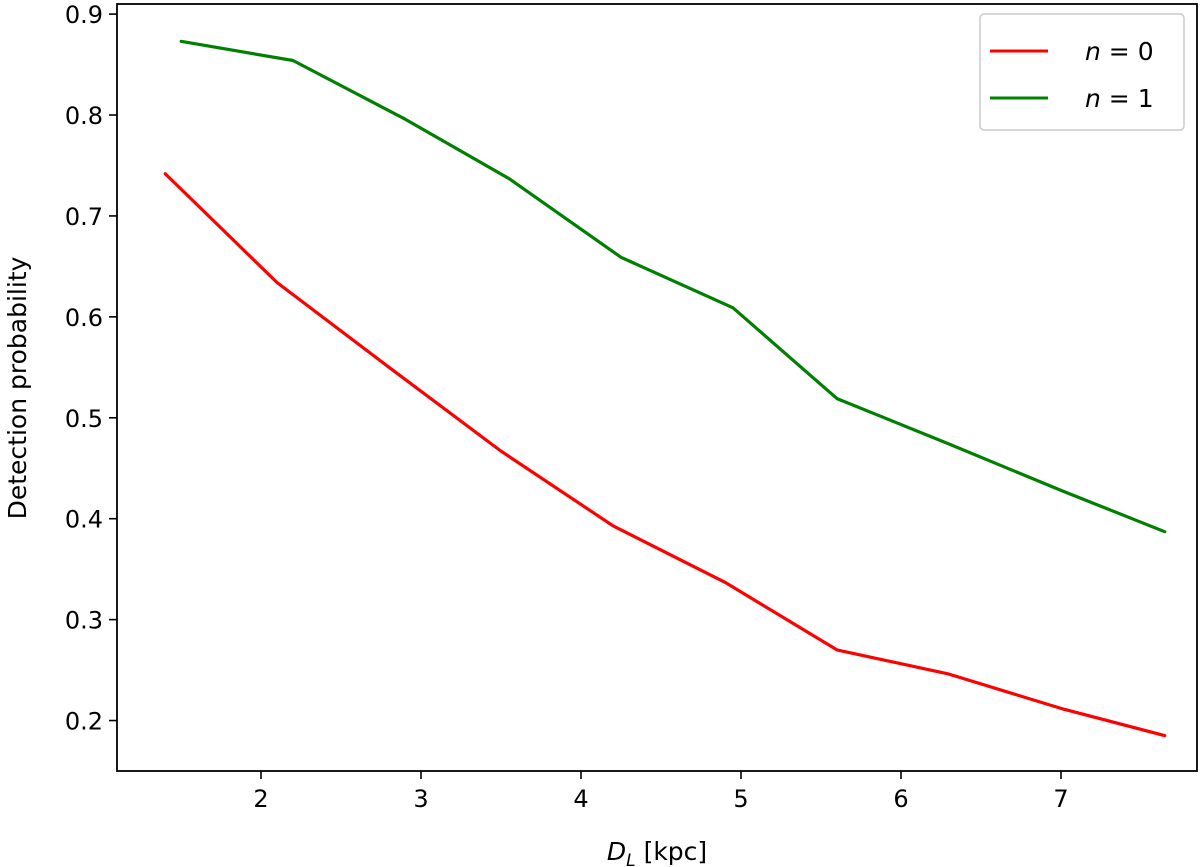  Describe the element at coordinates (84, 318) in the screenshot. I see `y-tick-label: 0.6` at that location.